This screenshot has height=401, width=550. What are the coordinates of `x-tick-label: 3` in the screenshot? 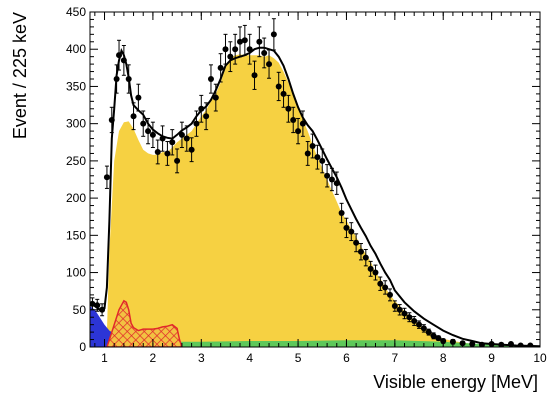 It's located at (201, 358).